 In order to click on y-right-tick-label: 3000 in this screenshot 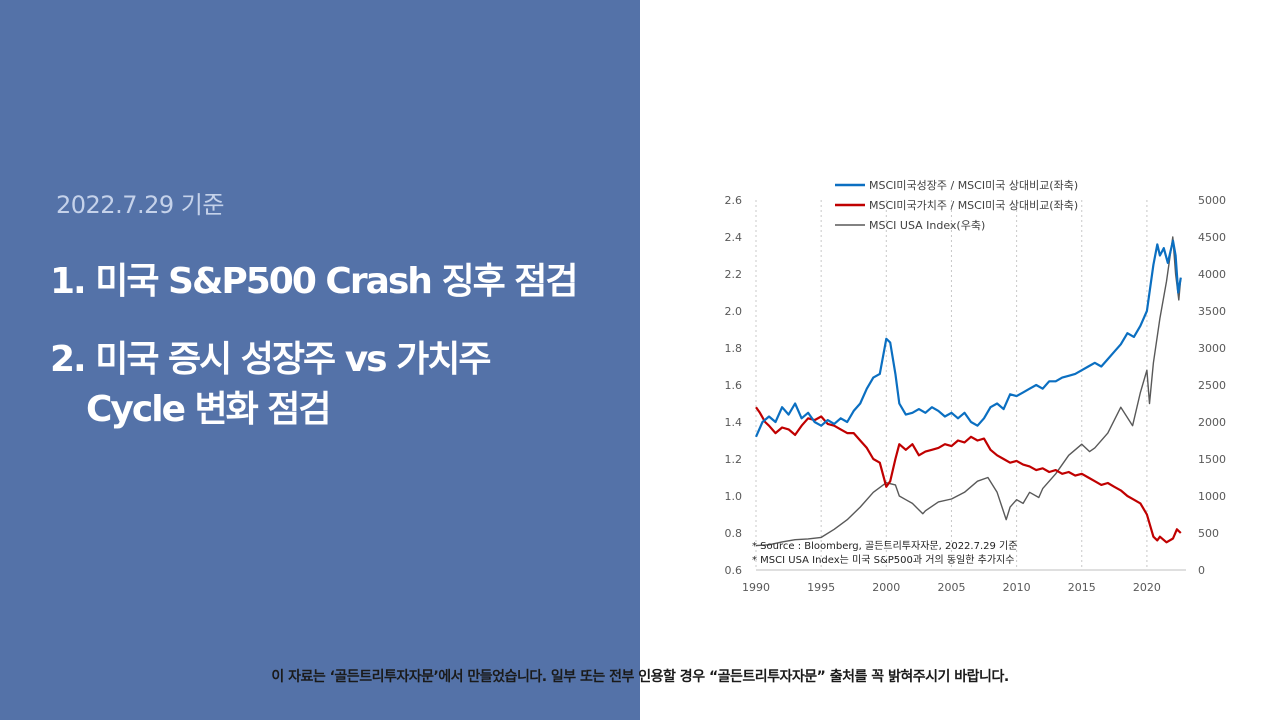, I will do `click(1212, 348)`.